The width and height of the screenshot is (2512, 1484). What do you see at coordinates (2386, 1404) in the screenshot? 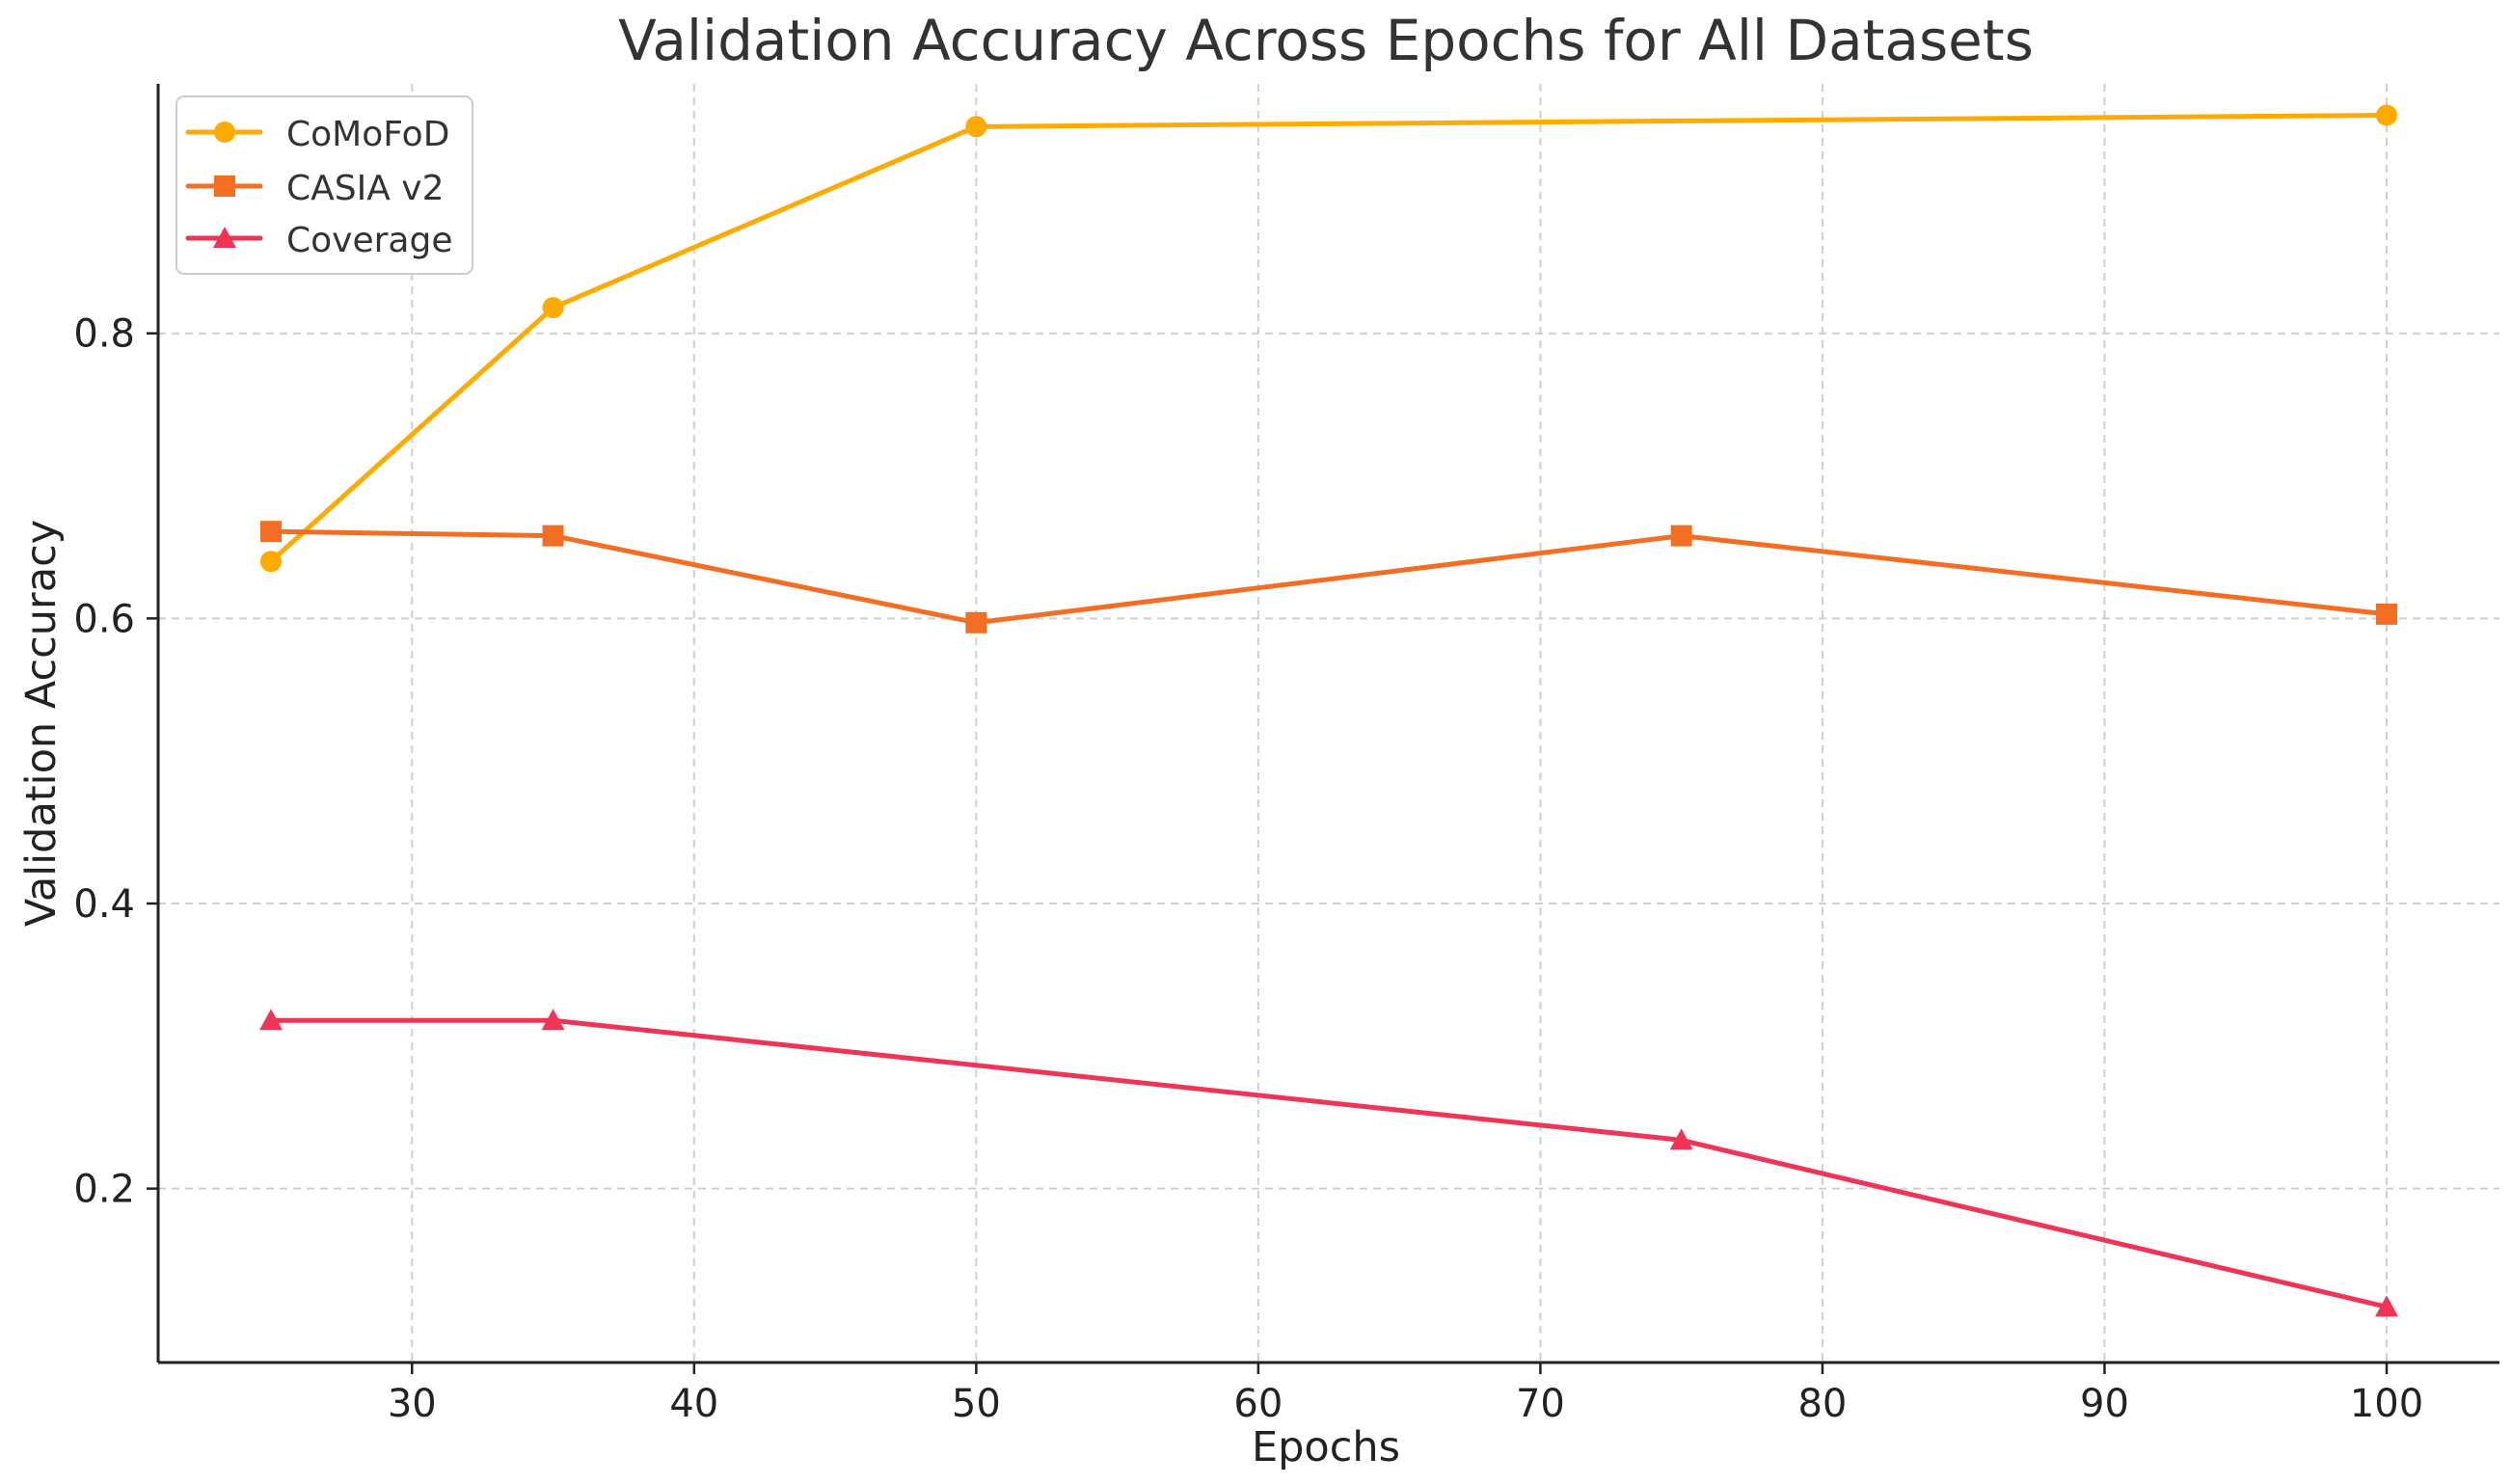
I see `x-tick-label-100: 100` at bounding box center [2386, 1404].